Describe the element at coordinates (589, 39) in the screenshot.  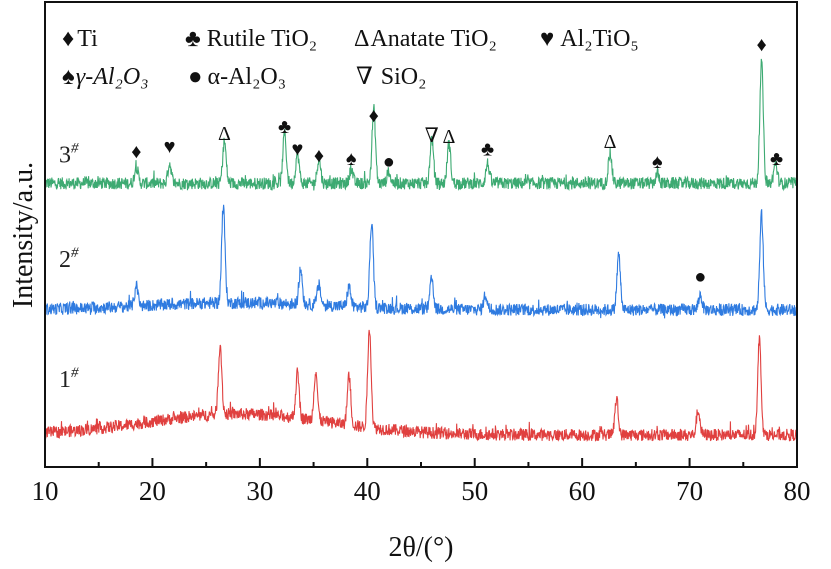
I see `legend-item-al2tio5: ♥ Al₂TiO₅` at that location.